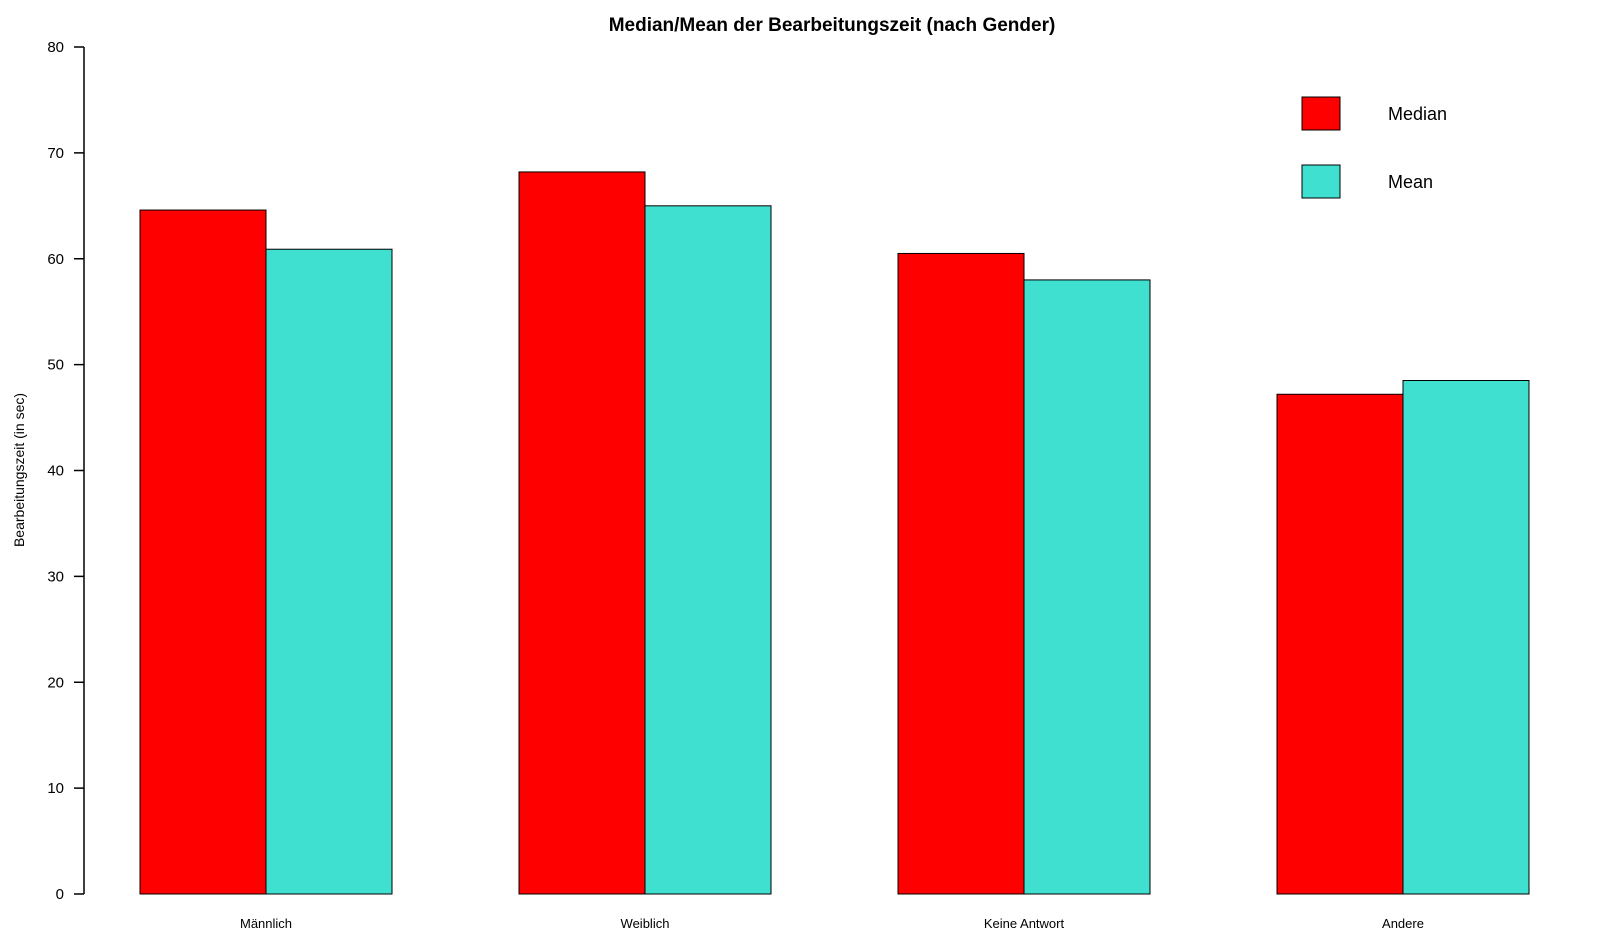  I want to click on x-tick-label: Andere, so click(1403, 923).